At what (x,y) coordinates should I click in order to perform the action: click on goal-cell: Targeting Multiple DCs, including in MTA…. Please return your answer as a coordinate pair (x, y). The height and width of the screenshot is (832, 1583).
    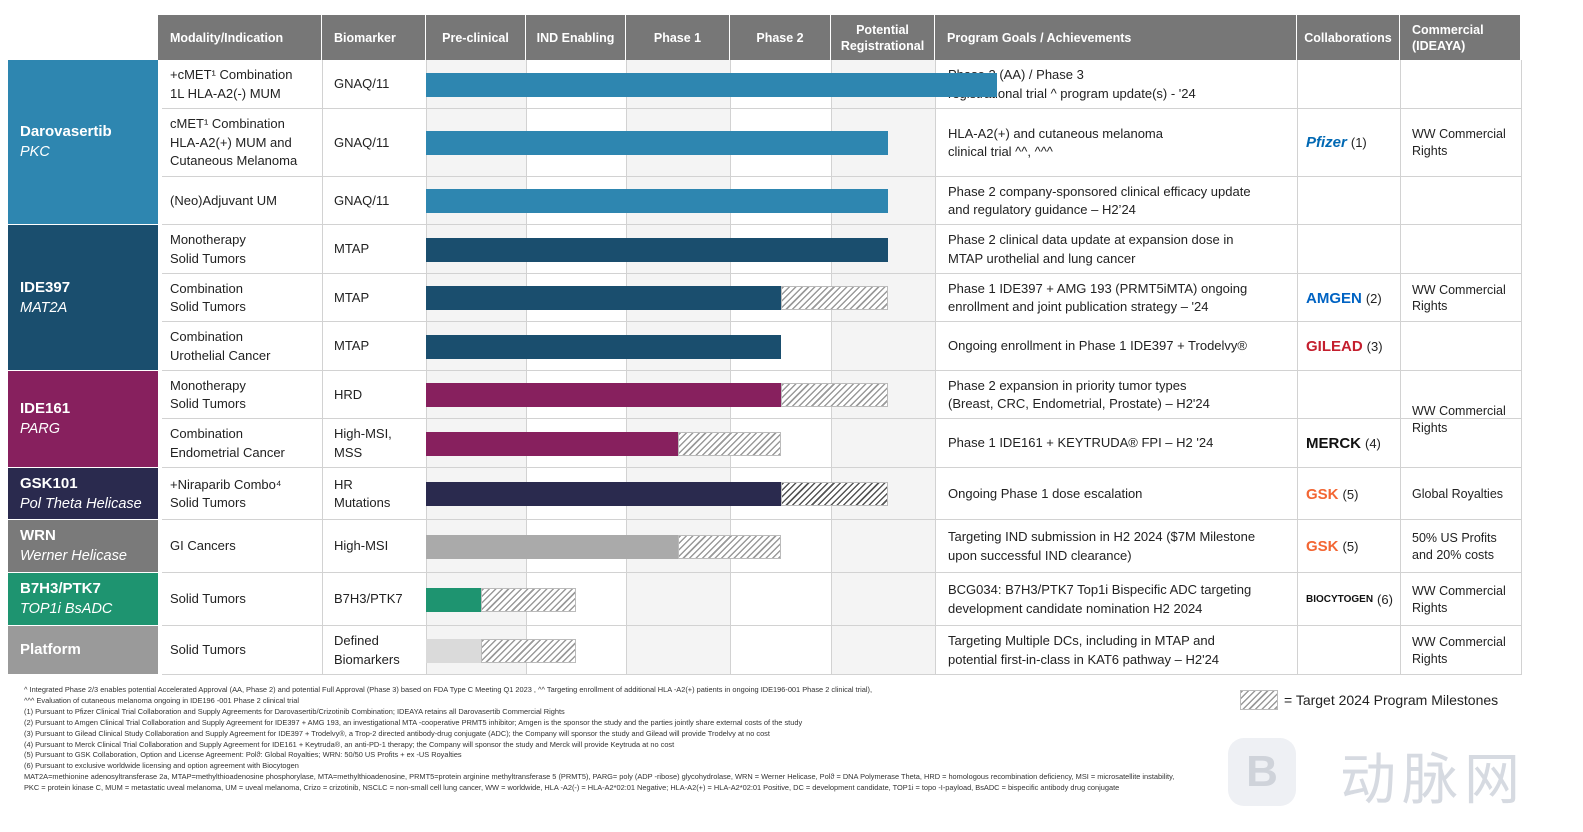
    Looking at the image, I should click on (1084, 650).